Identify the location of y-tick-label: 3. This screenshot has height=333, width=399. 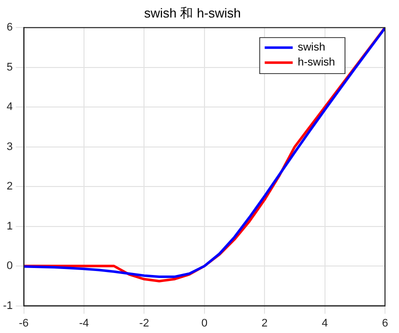
(9, 146).